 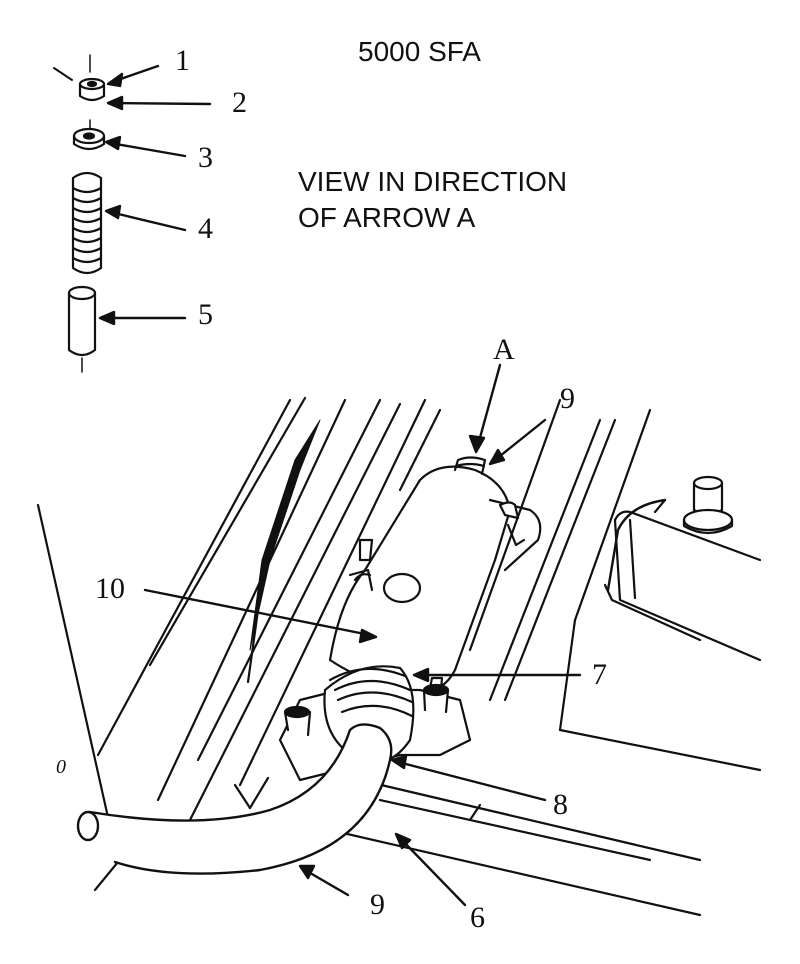 I want to click on view-note-line1: VIEW IN DIRECTION, so click(x=433, y=181).